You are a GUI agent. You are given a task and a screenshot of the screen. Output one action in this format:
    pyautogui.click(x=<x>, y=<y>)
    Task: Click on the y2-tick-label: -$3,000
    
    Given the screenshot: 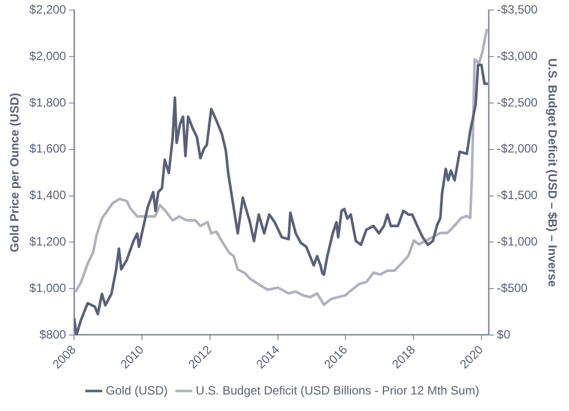 What is the action you would take?
    pyautogui.click(x=517, y=55)
    